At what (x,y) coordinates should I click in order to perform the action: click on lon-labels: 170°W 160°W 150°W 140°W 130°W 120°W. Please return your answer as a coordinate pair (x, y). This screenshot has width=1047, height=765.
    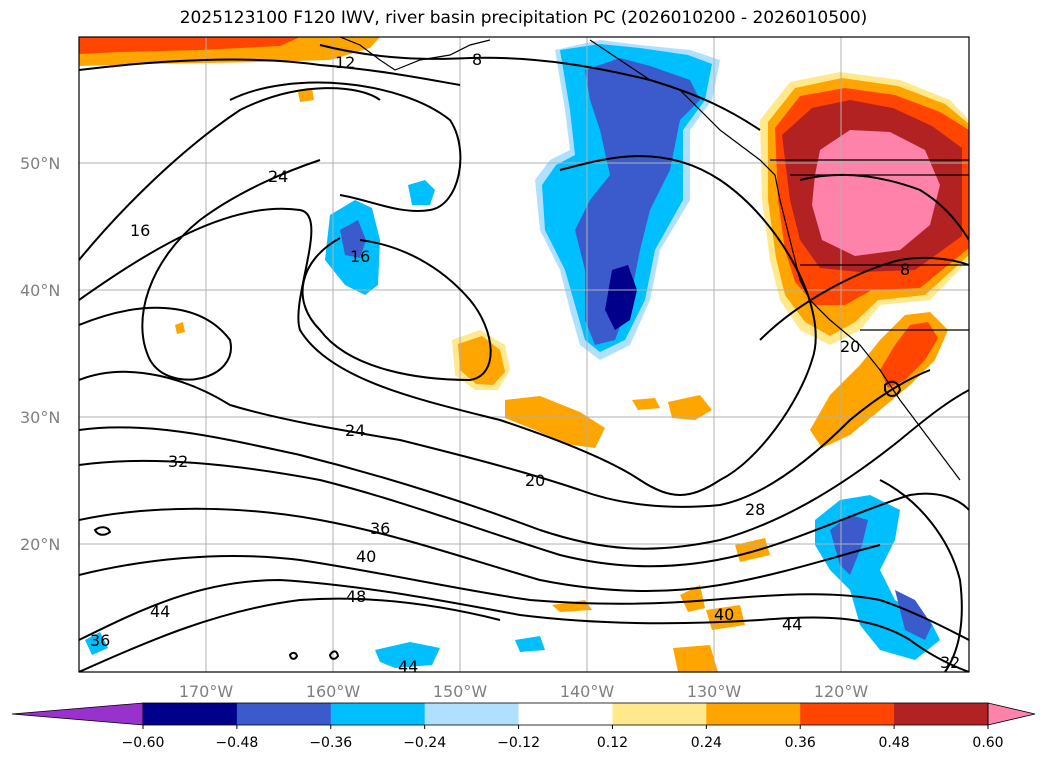
    Looking at the image, I should click on (524, 691).